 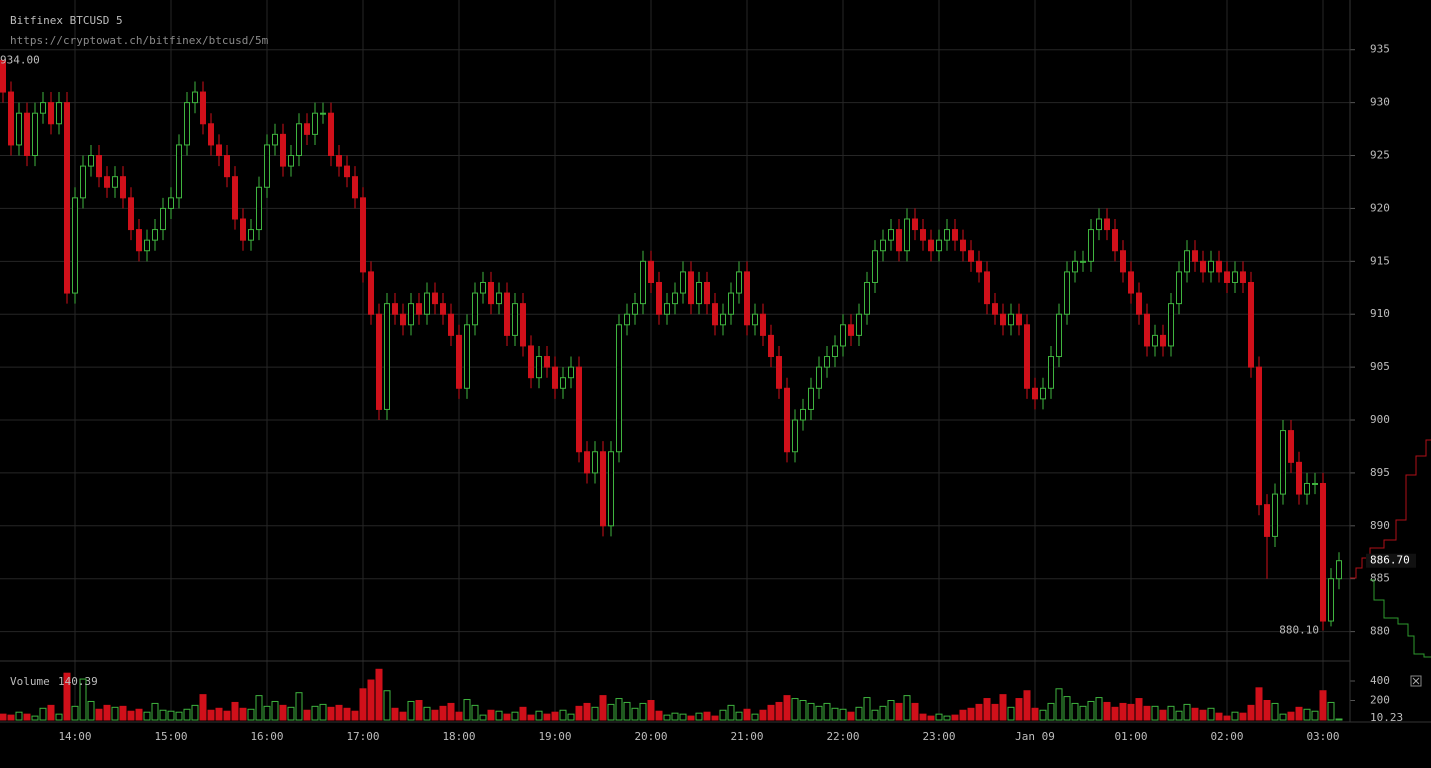 I want to click on x-tick-label: 16:00, so click(x=266, y=736).